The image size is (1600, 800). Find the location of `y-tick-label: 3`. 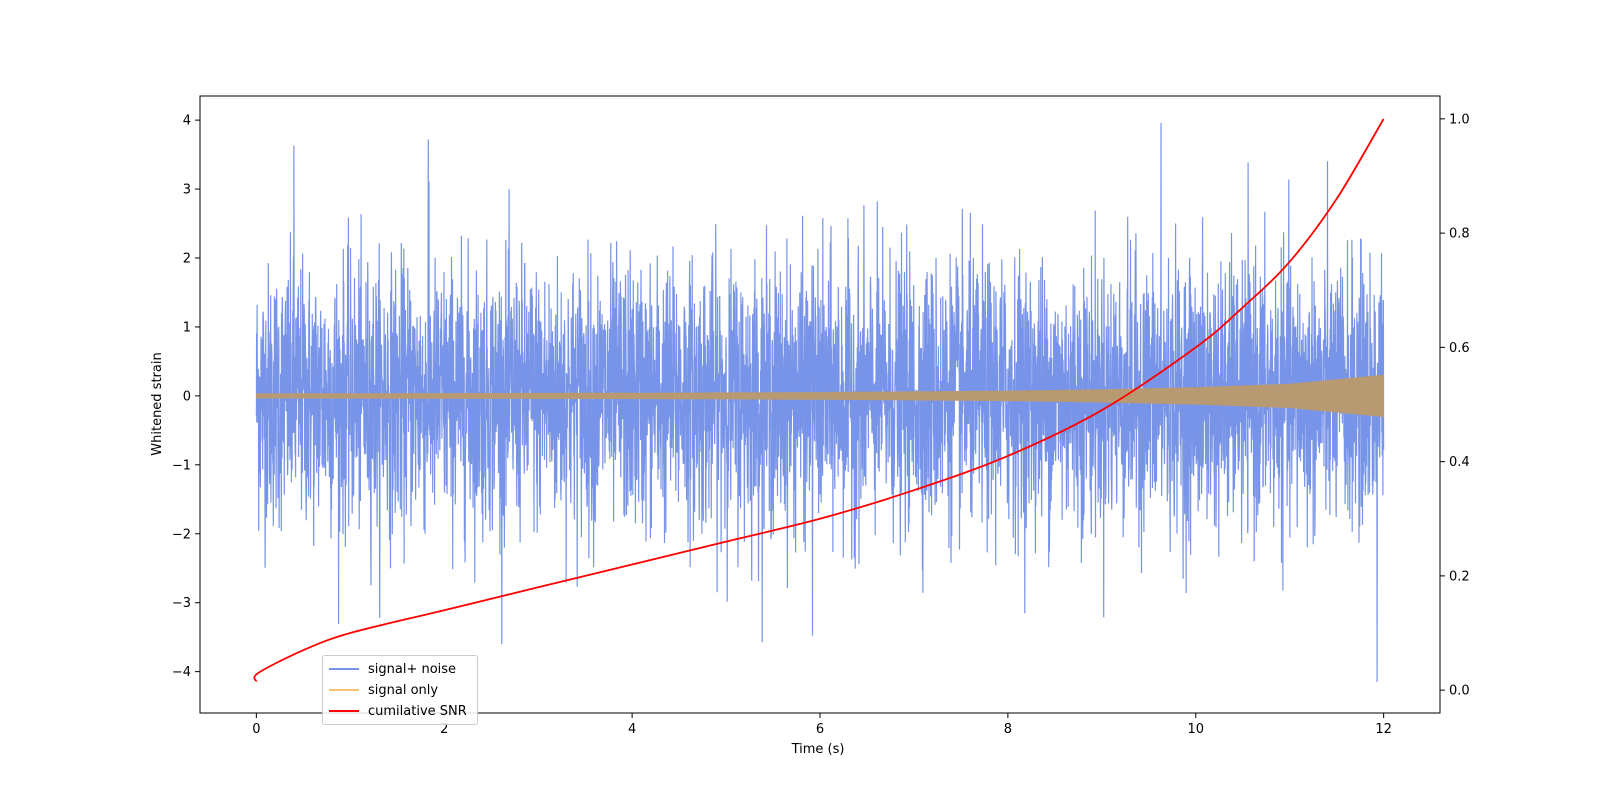

y-tick-label: 3 is located at coordinates (187, 190).